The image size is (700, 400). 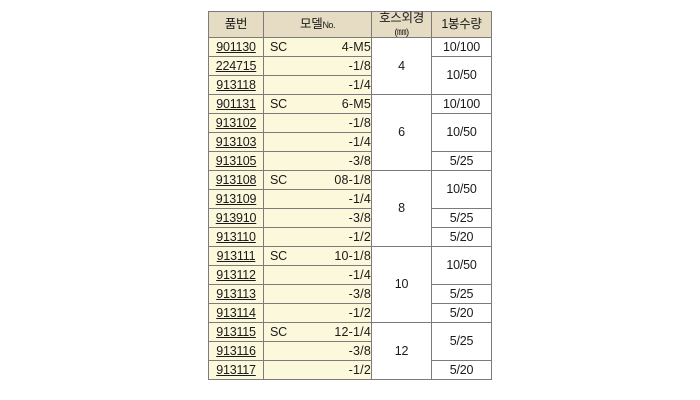 I want to click on cell-model-no: SC 4-M5, so click(x=317, y=47).